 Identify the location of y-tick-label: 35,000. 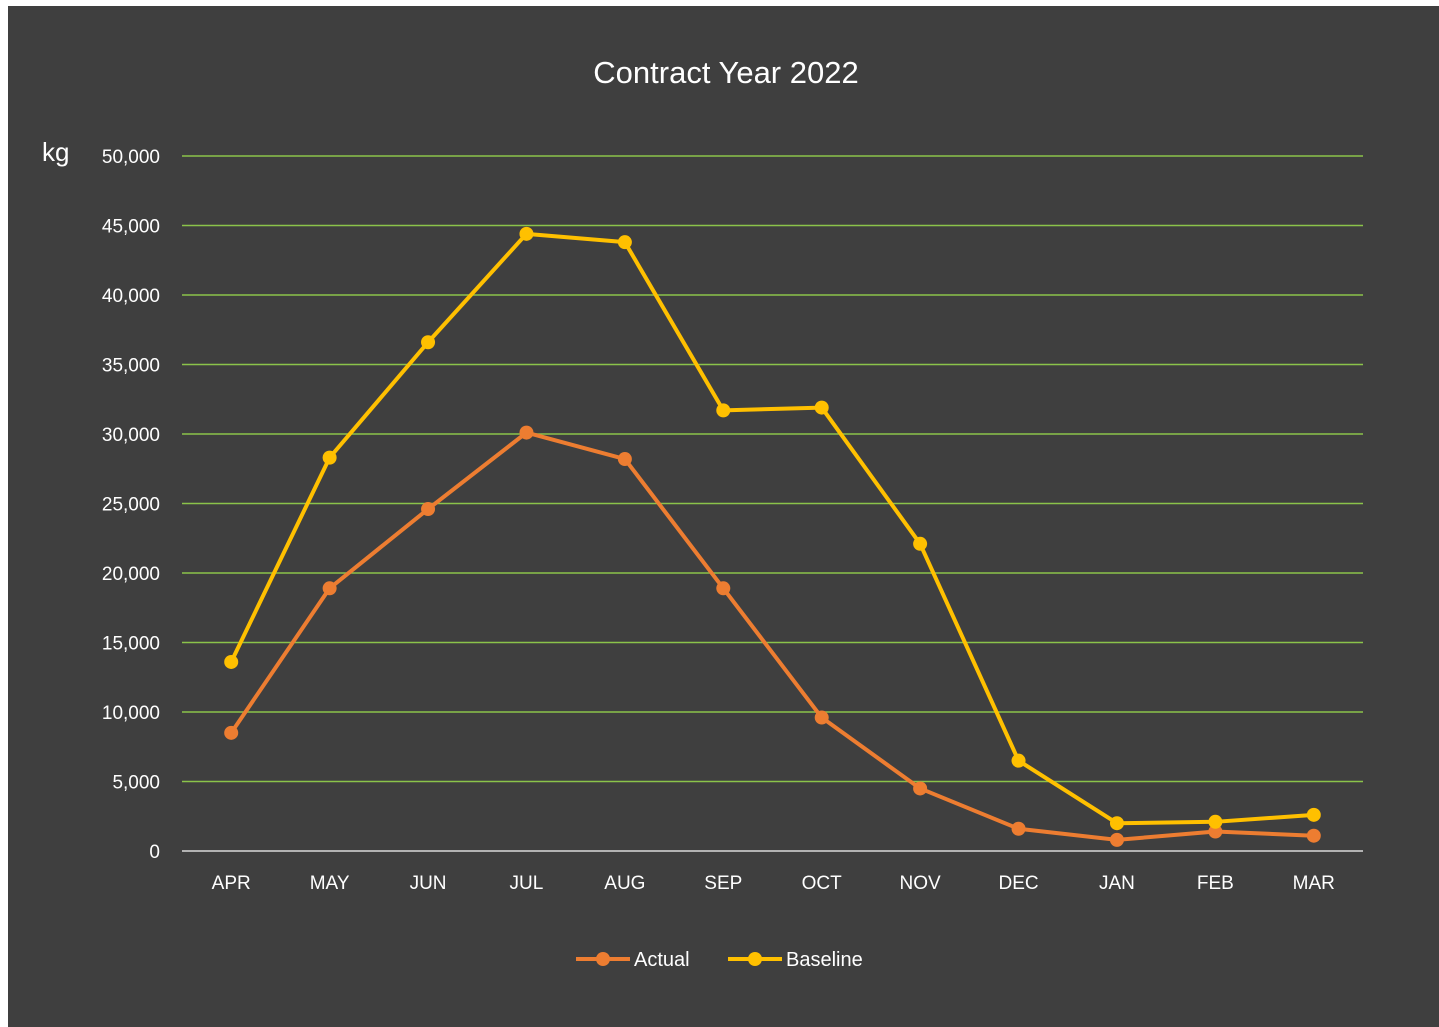
(131, 366).